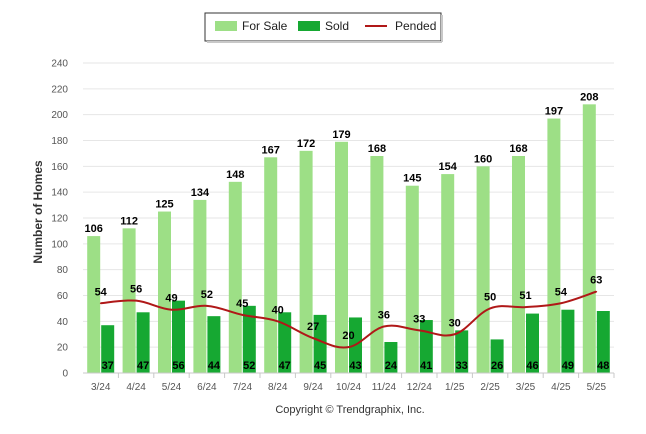 The height and width of the screenshot is (434, 646). What do you see at coordinates (561, 292) in the screenshot?
I see `label-pended-4-25: 54` at bounding box center [561, 292].